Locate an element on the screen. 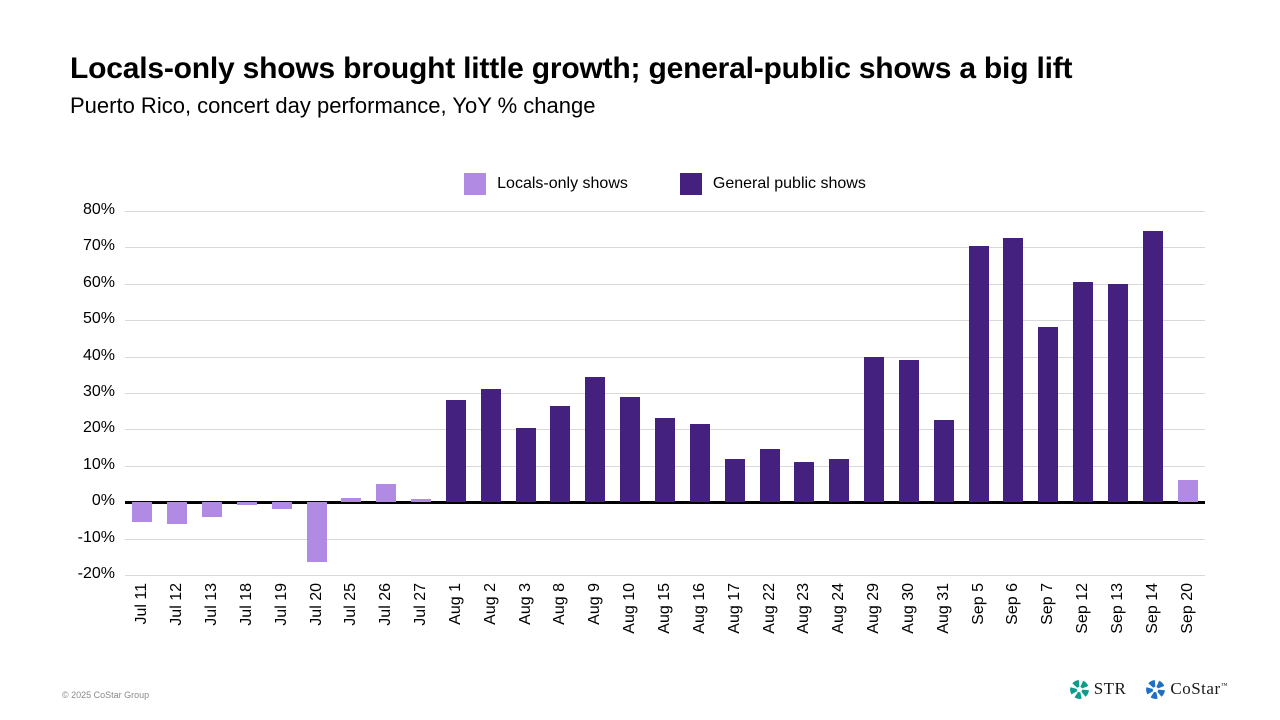 The width and height of the screenshot is (1280, 720). x-axis-label: Sep 7 is located at coordinates (1048, 604).